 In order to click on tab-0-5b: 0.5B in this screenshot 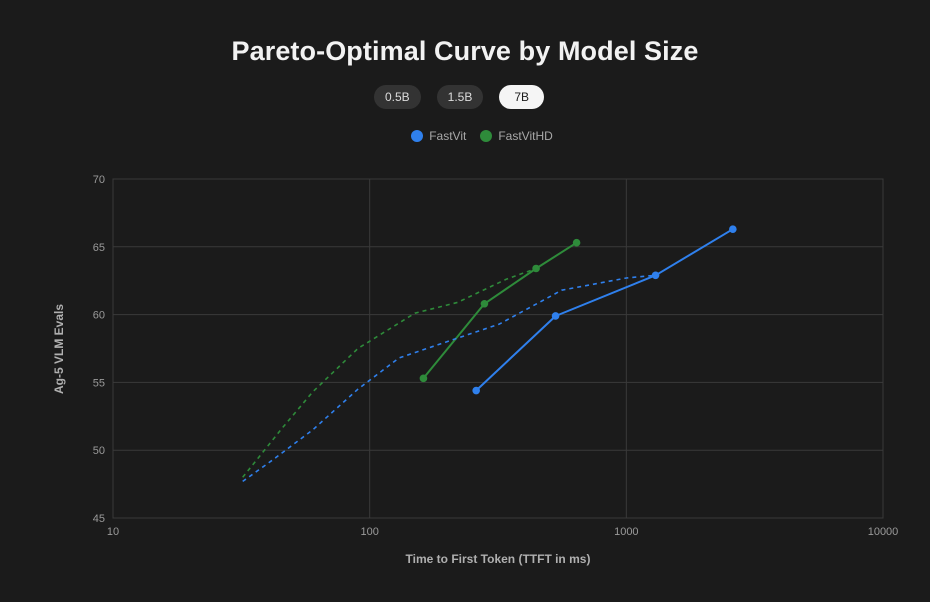, I will do `click(397, 97)`.